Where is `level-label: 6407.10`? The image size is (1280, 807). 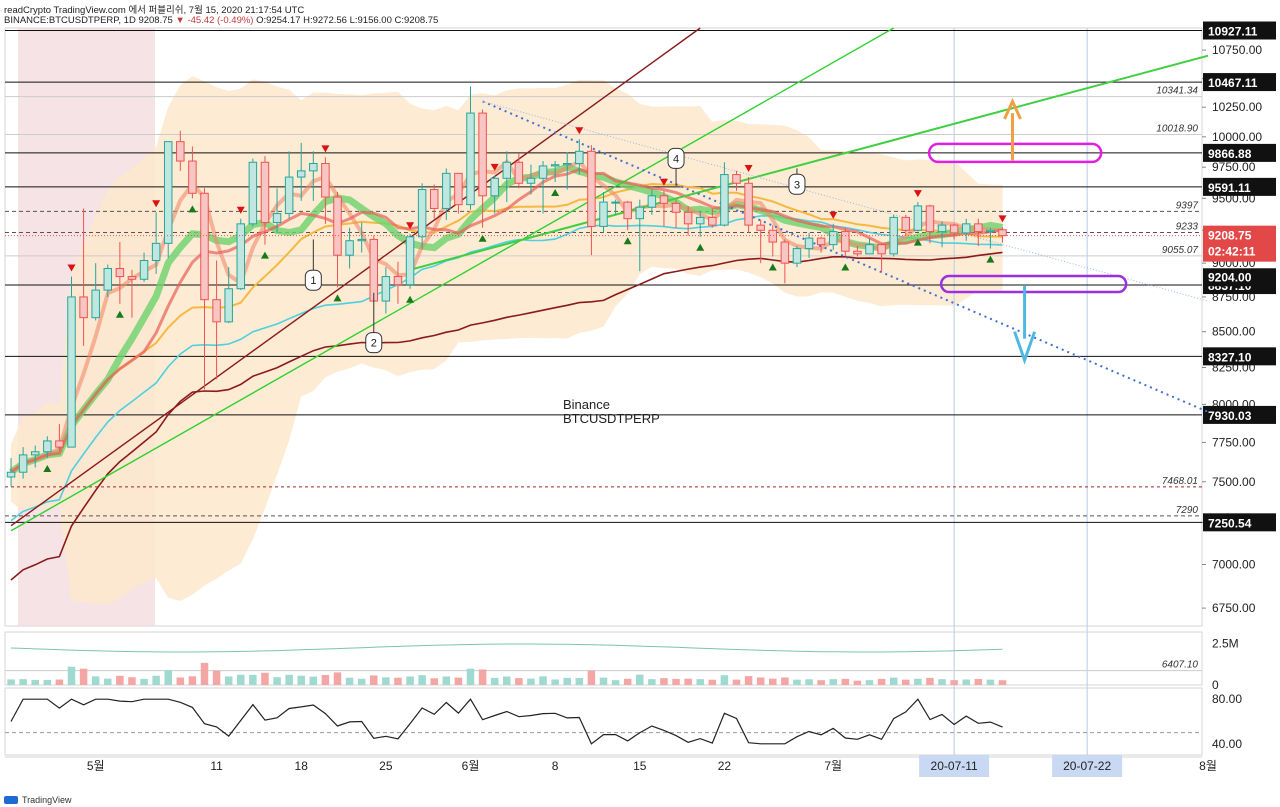
level-label: 6407.10 is located at coordinates (1180, 665).